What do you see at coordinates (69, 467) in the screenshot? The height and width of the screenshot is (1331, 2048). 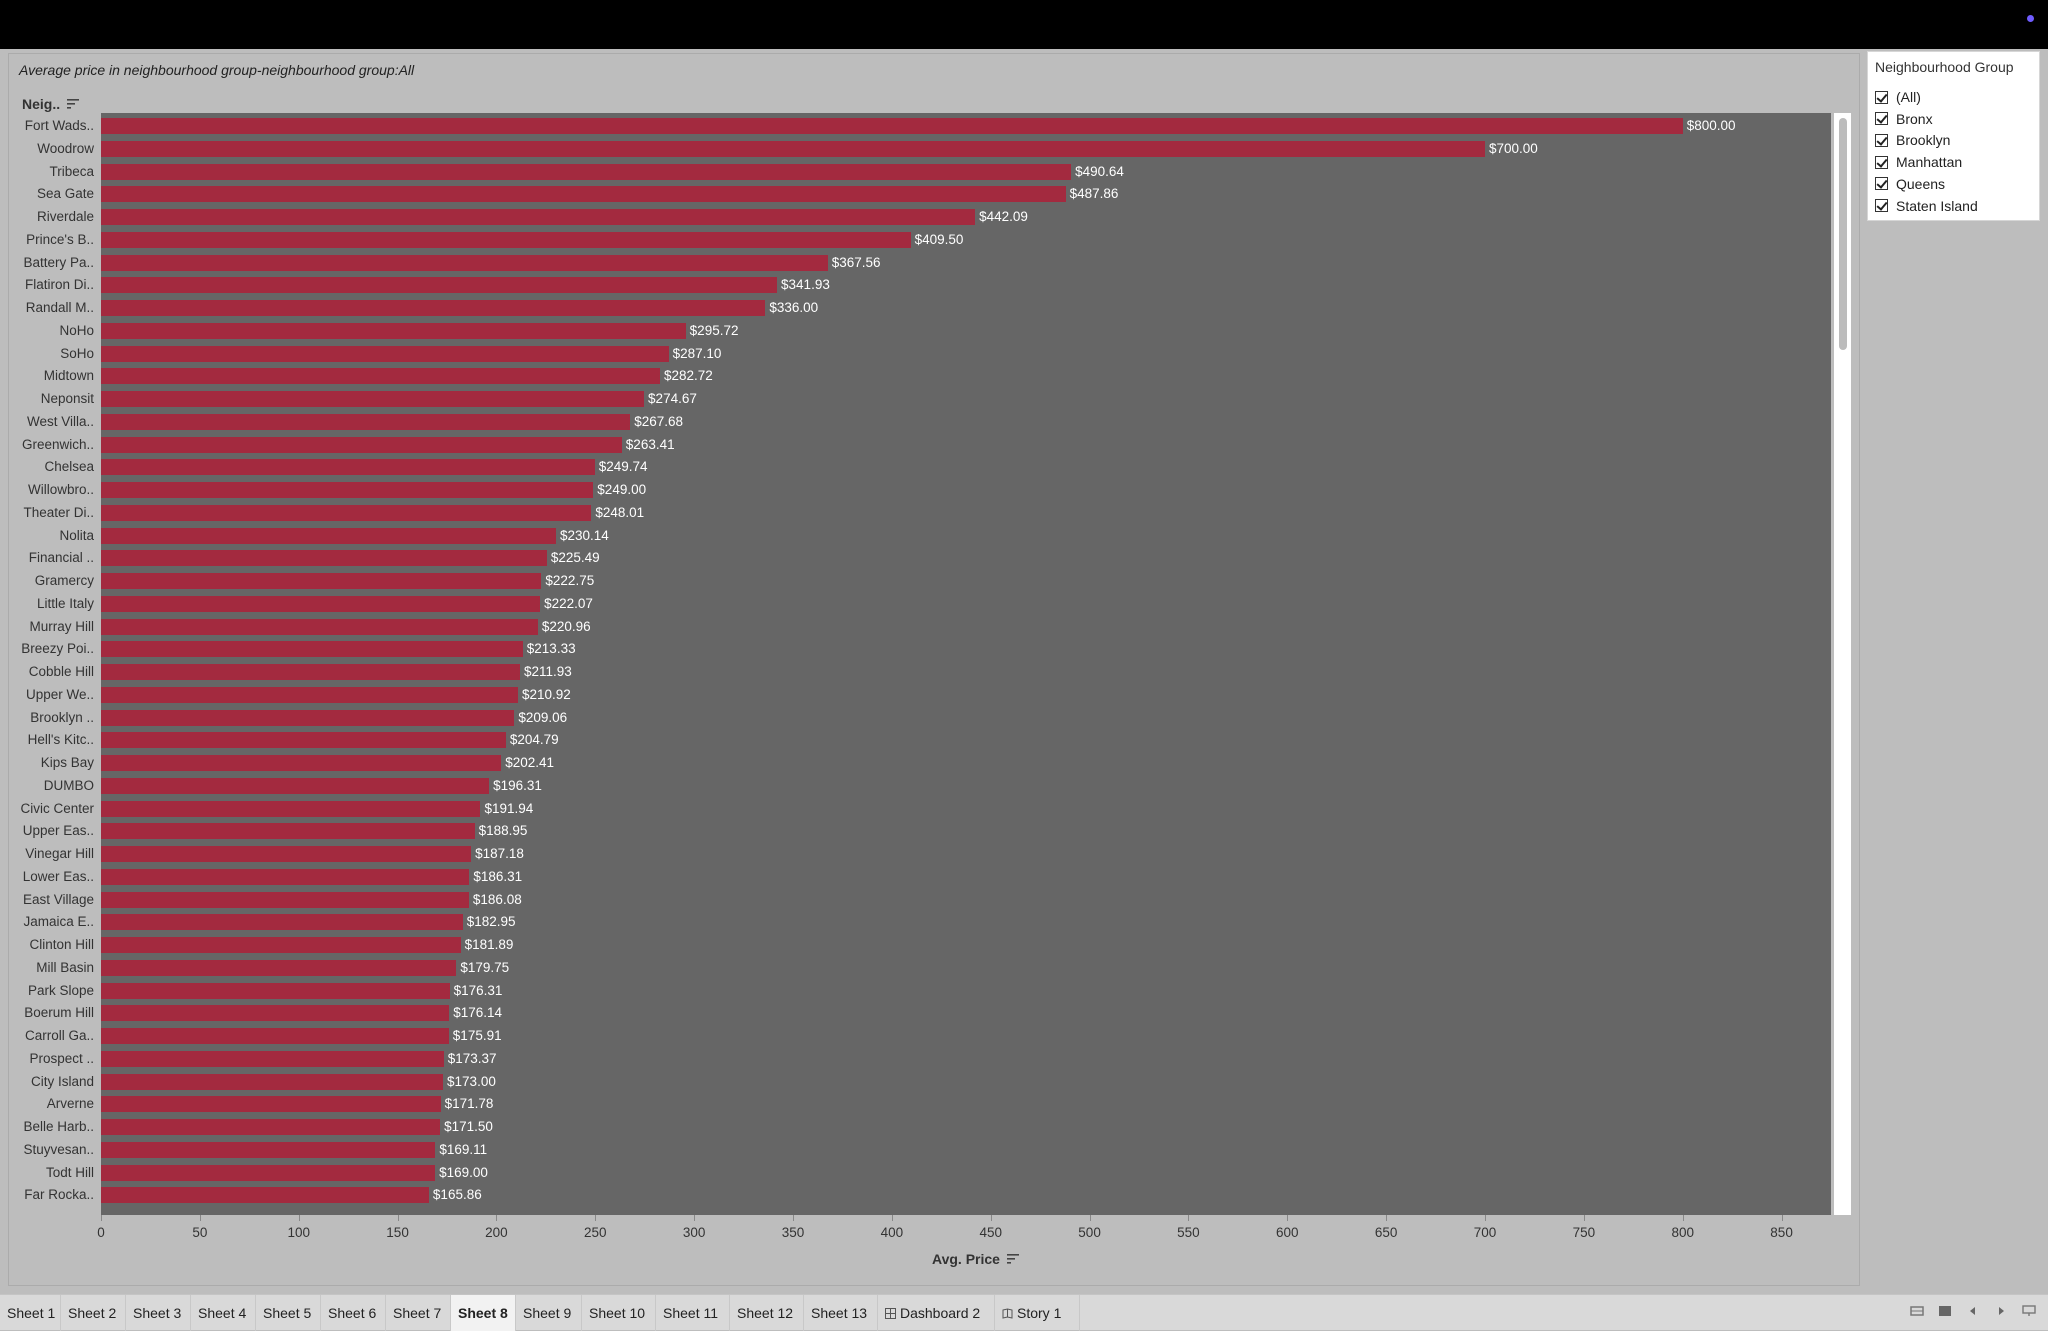 I see `category-label: Chelsea` at bounding box center [69, 467].